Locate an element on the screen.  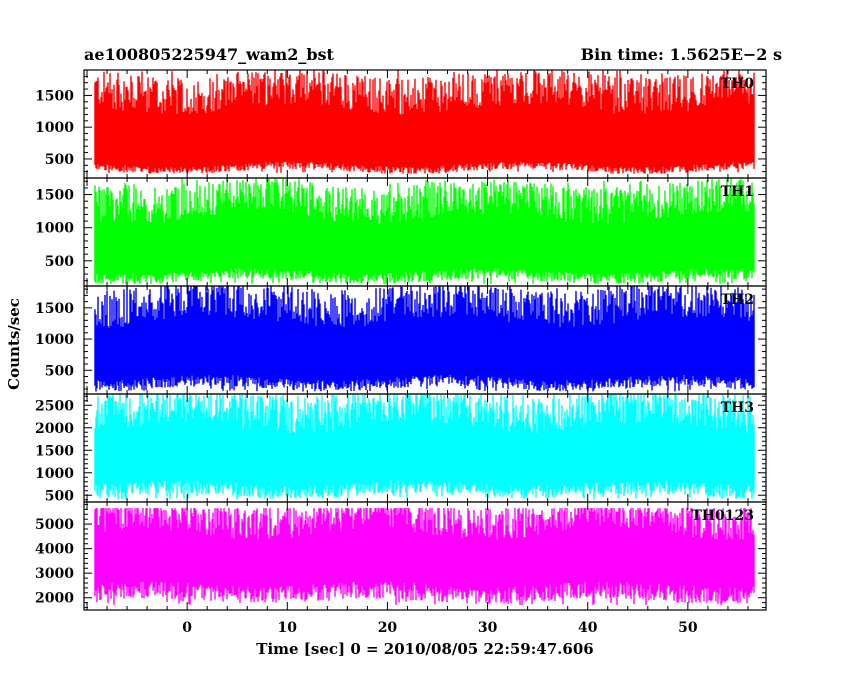
panel-th0123: 2000 3000 4000 5000 TH0123 is located at coordinates (401, 556).